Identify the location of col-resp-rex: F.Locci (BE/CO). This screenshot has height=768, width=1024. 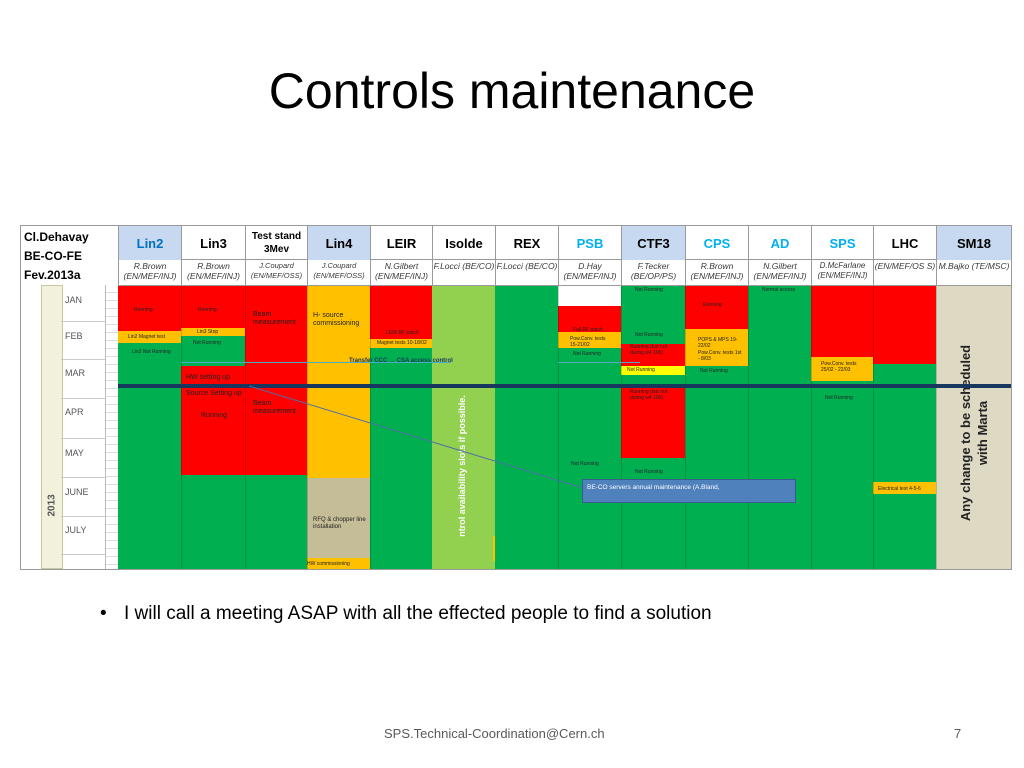
(526, 272).